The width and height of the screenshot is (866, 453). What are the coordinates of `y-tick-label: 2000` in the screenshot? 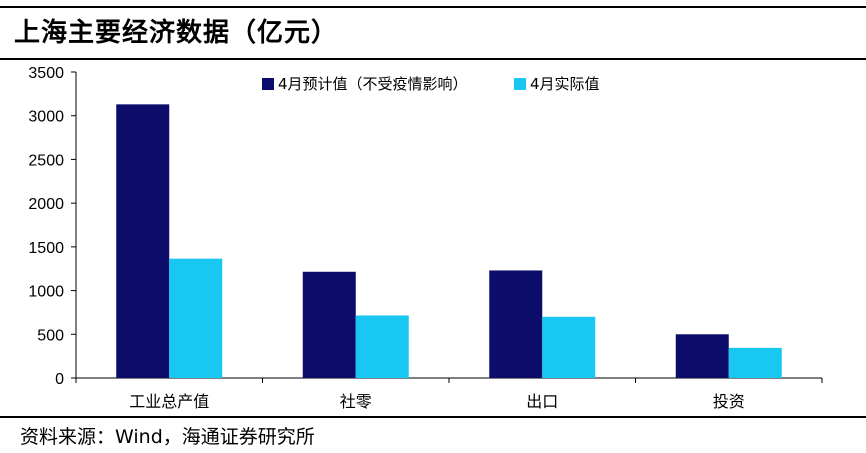 It's located at (46, 204).